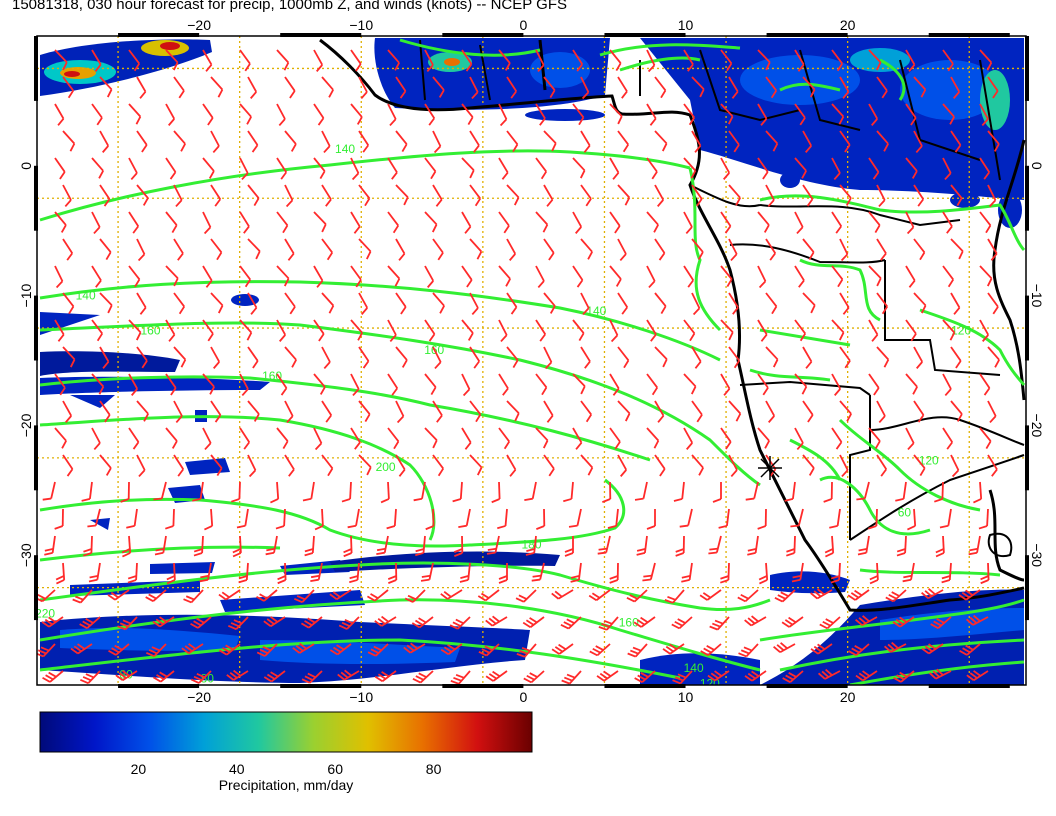  I want to click on frame-bar-top, so click(321, 35).